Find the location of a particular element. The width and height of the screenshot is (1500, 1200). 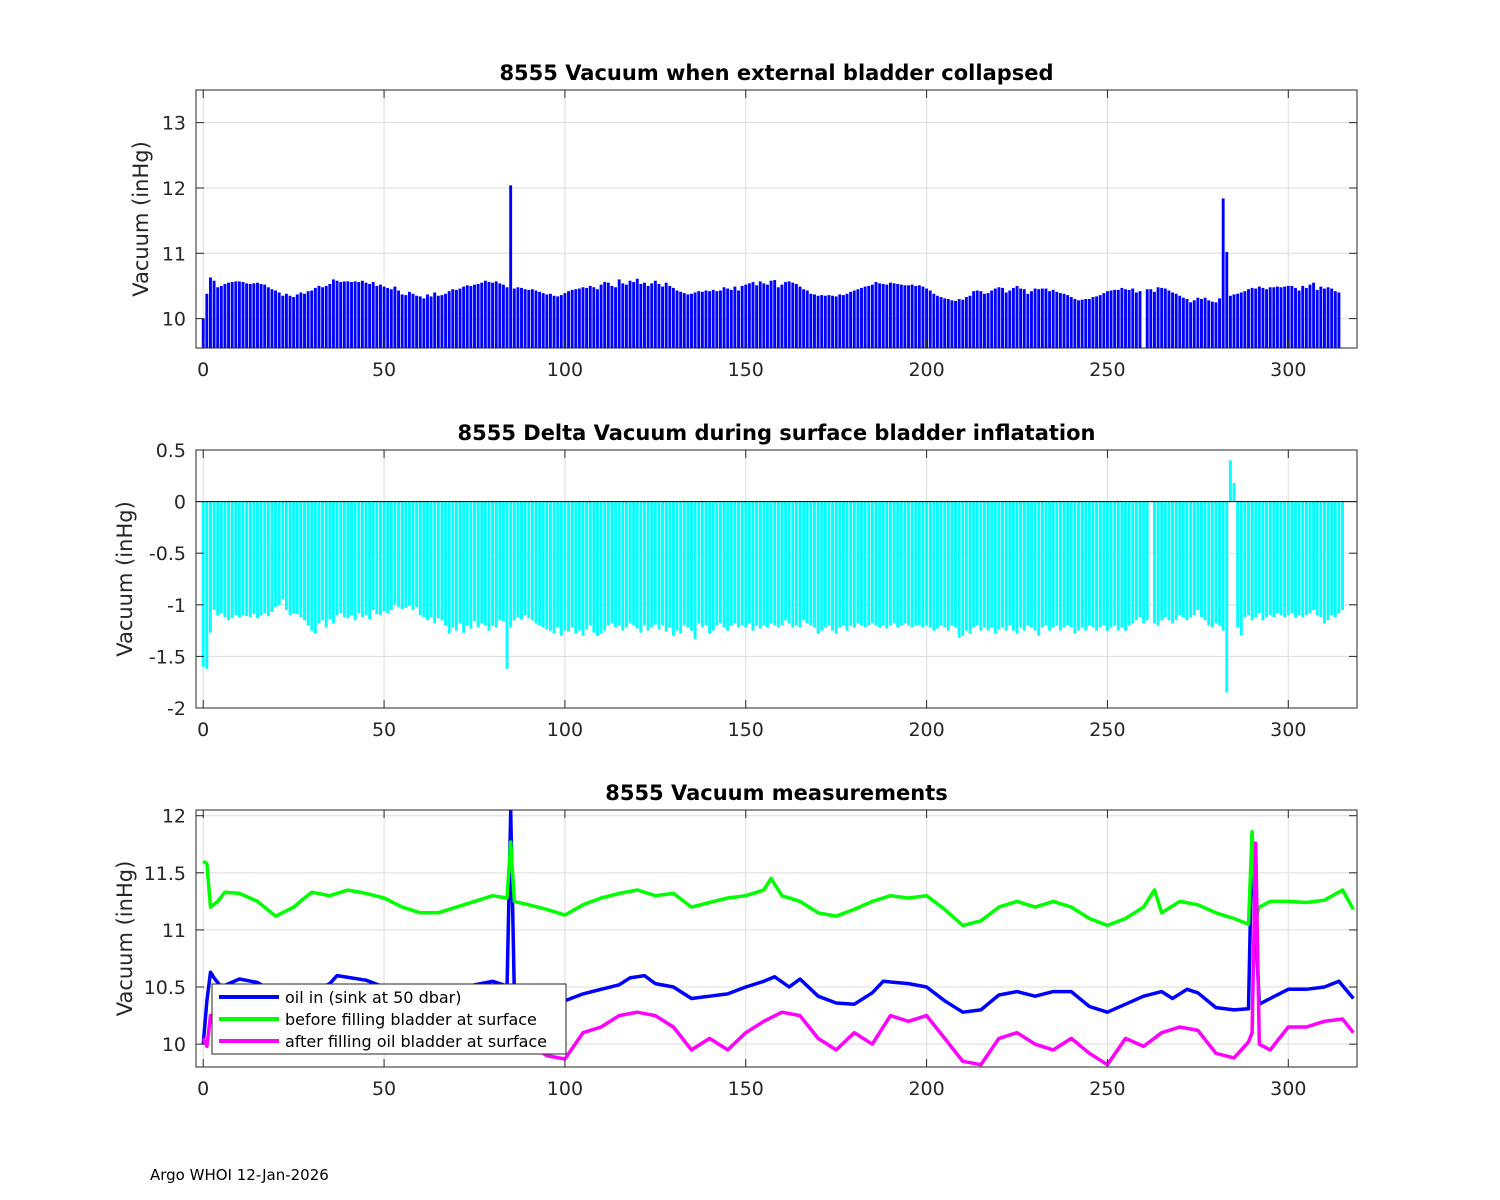

y-tick-label: 11 is located at coordinates (174, 254).